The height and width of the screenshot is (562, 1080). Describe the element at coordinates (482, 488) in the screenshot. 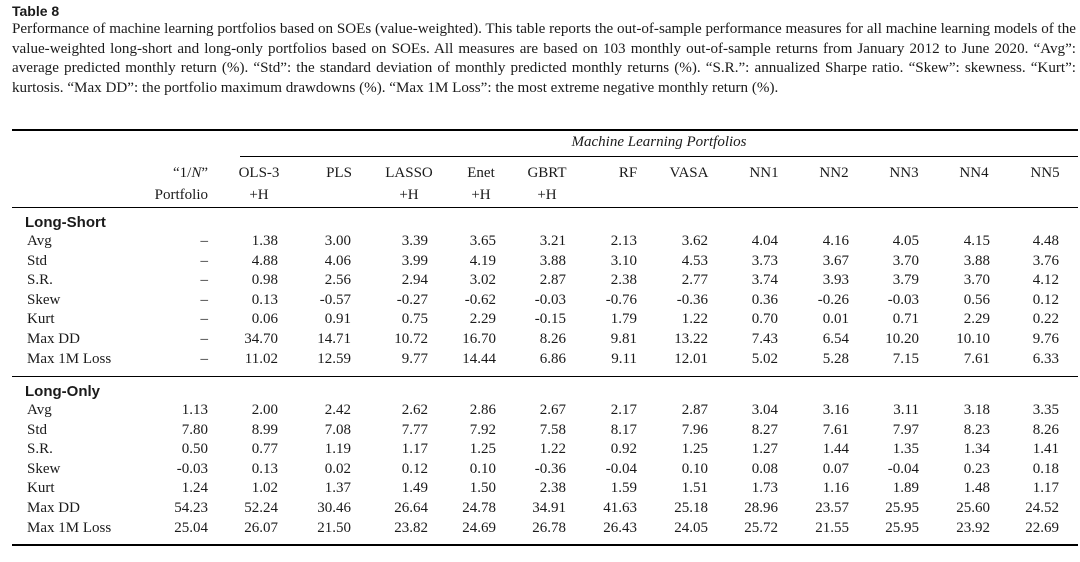

I see `table-cell: 1.50` at that location.